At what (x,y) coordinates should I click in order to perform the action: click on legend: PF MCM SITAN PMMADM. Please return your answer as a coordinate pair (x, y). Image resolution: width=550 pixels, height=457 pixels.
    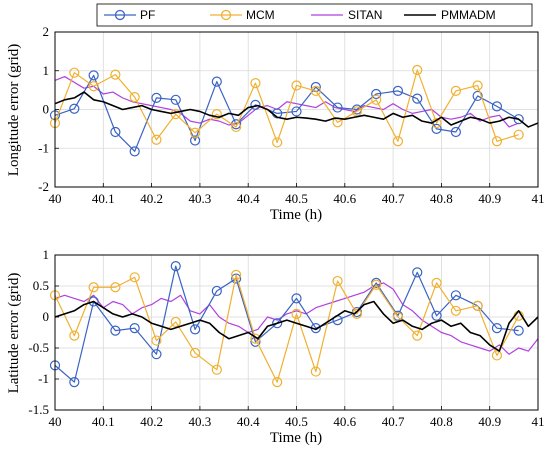
    Looking at the image, I should click on (314, 15).